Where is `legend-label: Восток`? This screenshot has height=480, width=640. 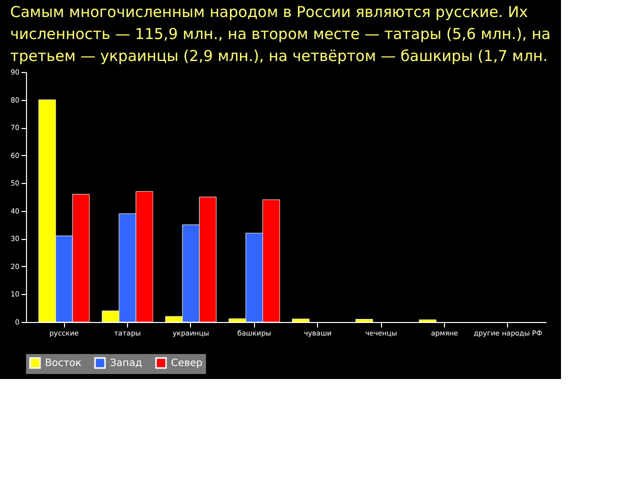
legend-label: Восток is located at coordinates (63, 363).